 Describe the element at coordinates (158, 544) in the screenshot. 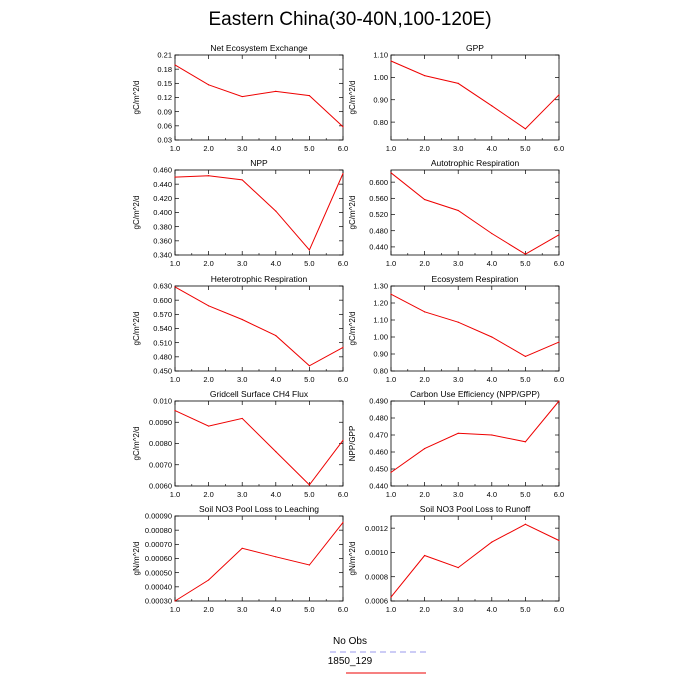

I see `y-tick-label: 0.00070` at that location.